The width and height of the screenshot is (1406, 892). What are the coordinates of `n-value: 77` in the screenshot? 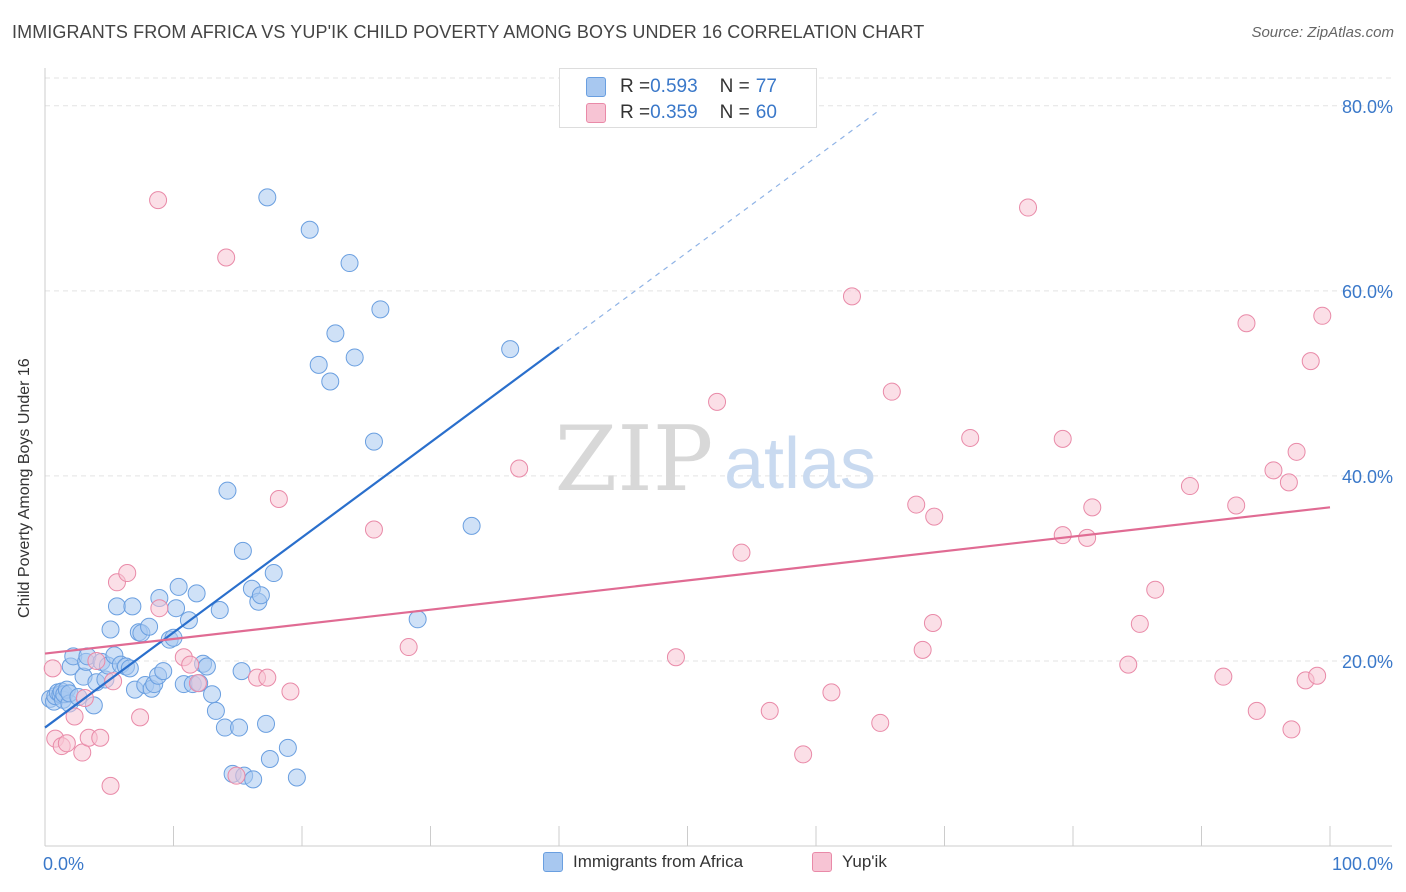 It's located at (766, 86).